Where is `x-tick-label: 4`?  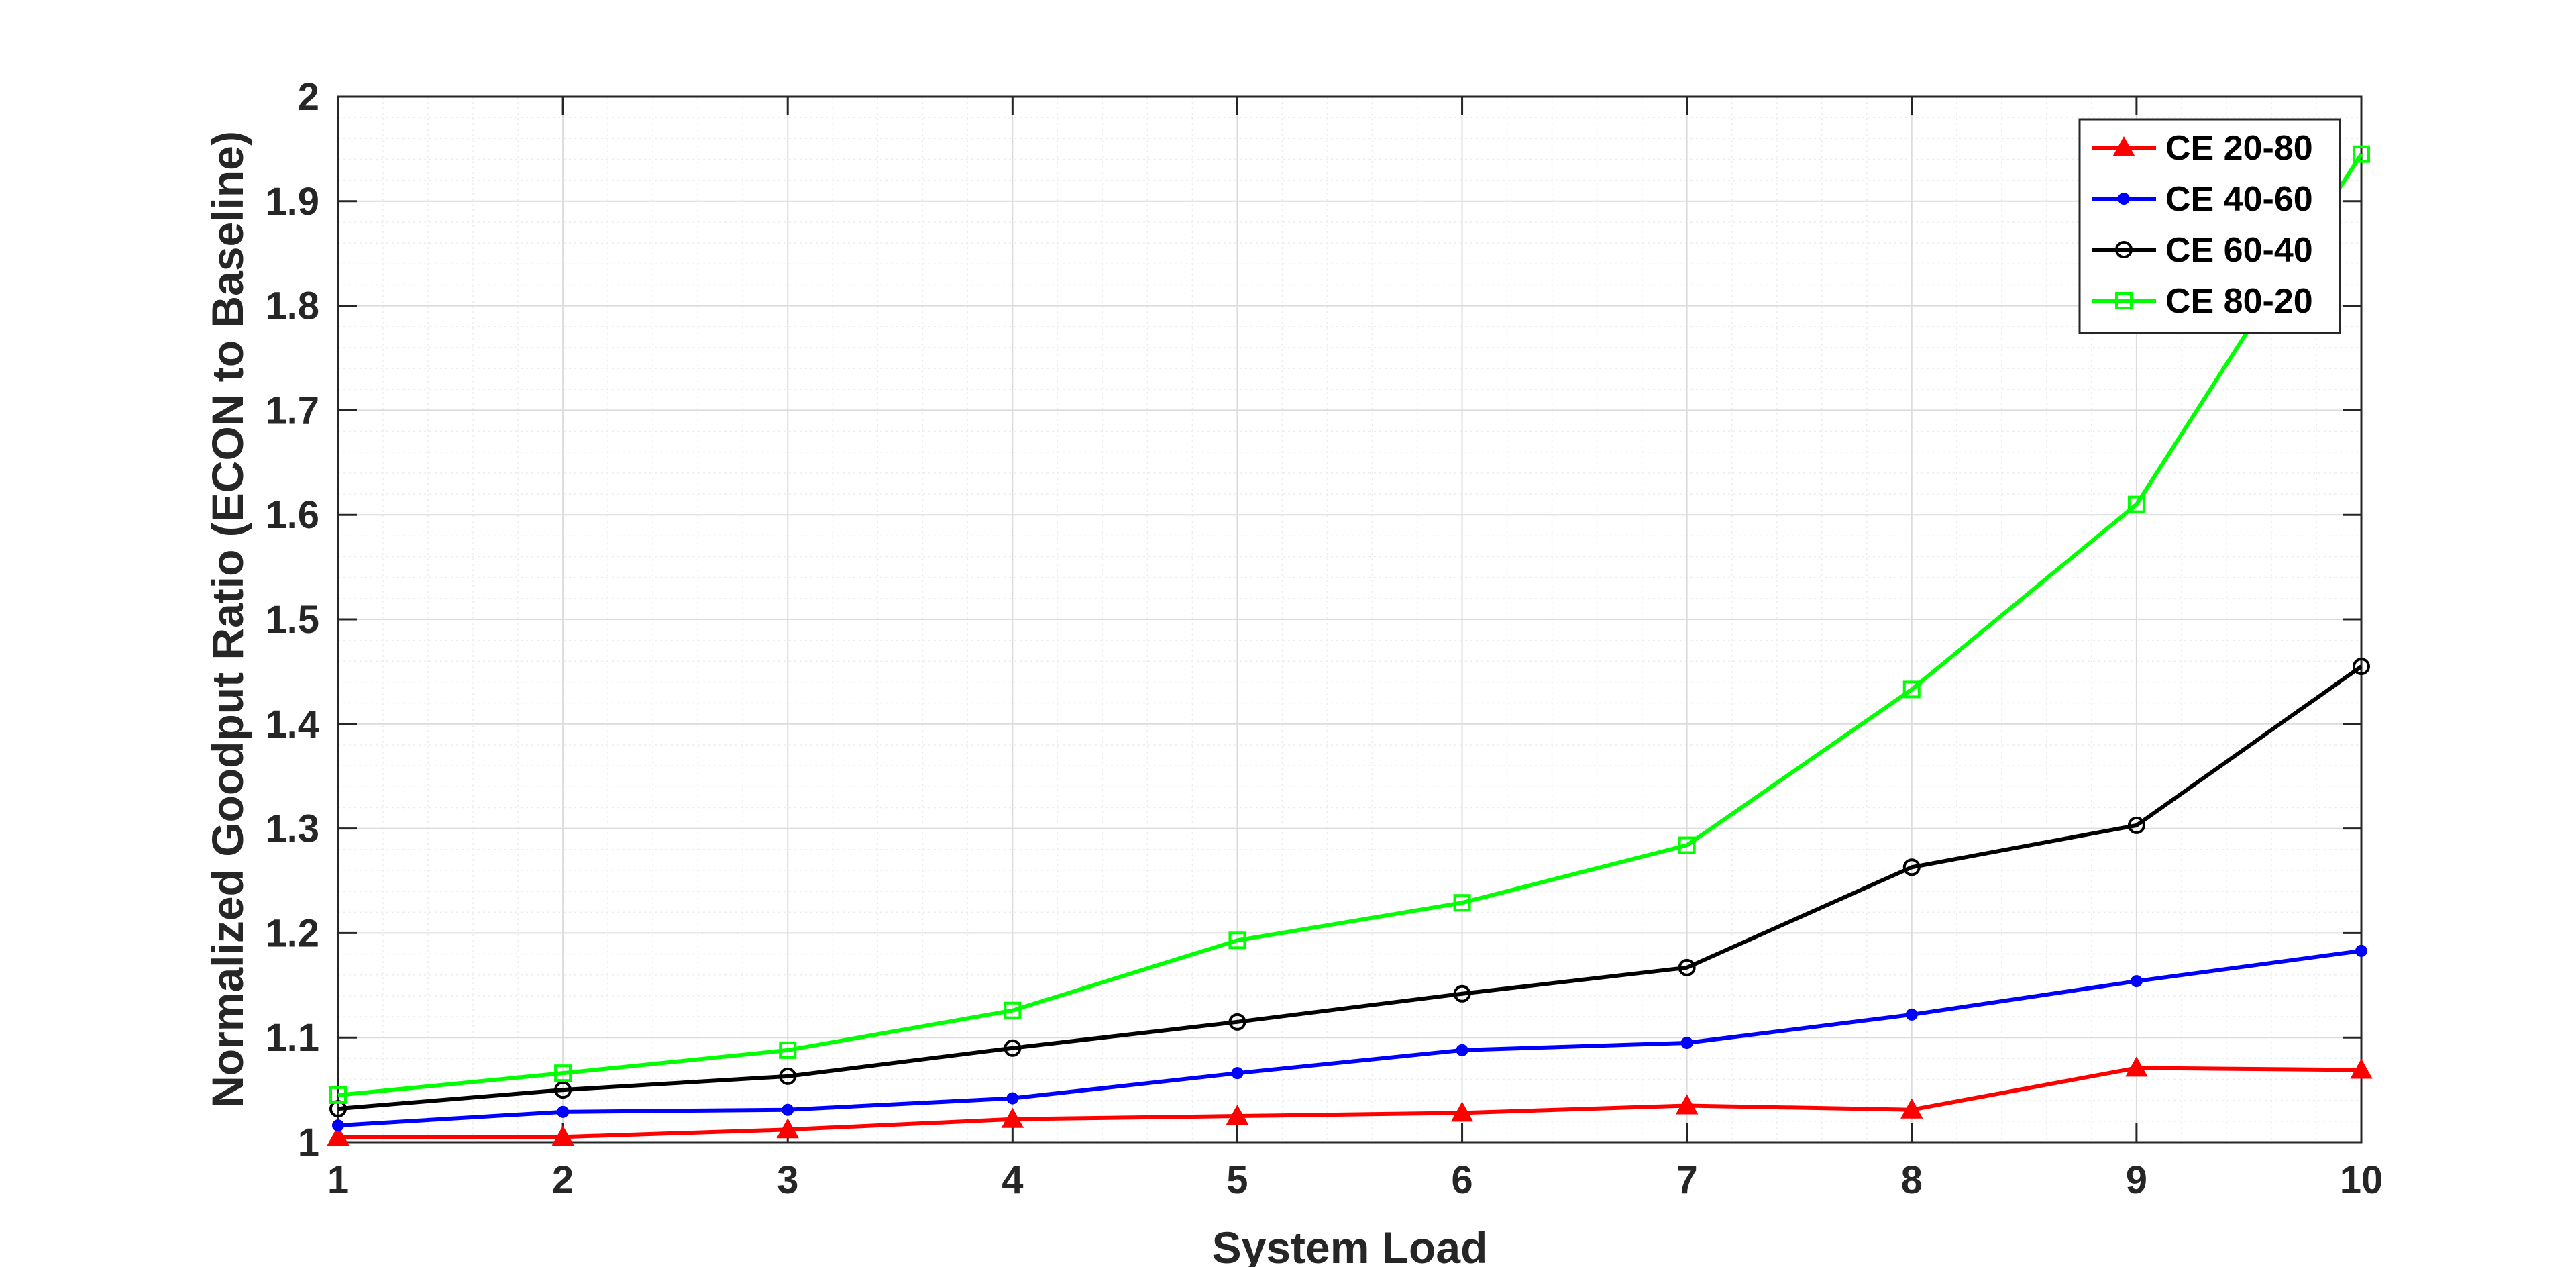
x-tick-label: 4 is located at coordinates (1012, 1180).